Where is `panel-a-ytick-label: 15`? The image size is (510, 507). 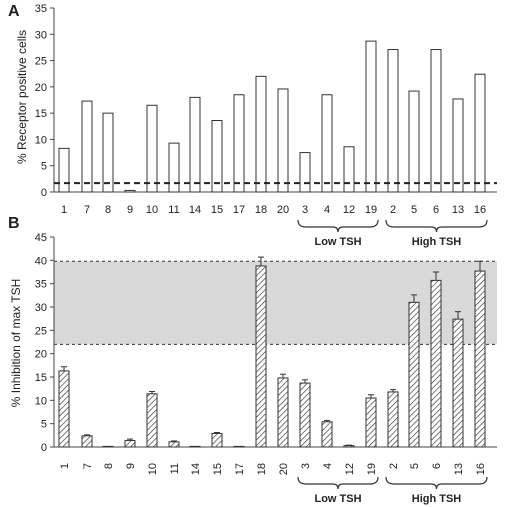
panel-a-ytick-label: 15 is located at coordinates (41, 114).